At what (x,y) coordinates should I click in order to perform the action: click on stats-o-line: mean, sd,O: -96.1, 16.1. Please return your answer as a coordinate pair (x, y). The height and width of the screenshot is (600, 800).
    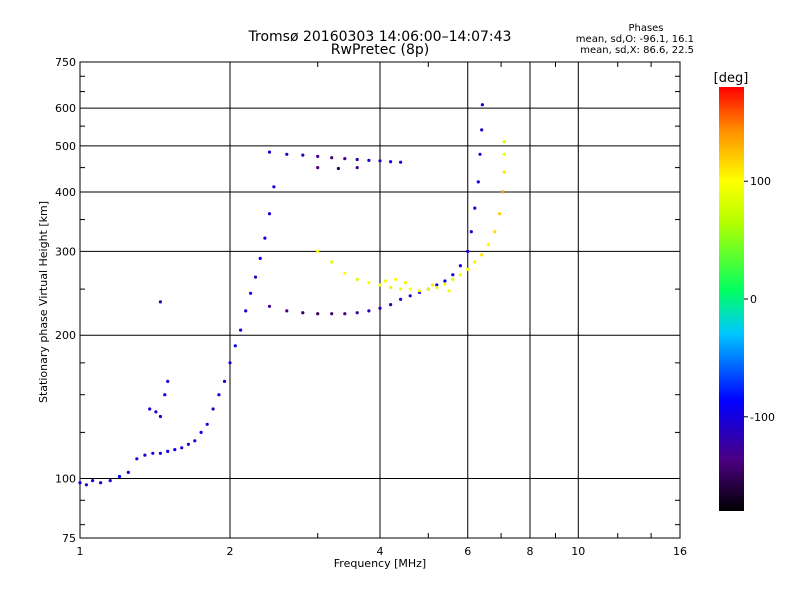
    Looking at the image, I should click on (635, 39).